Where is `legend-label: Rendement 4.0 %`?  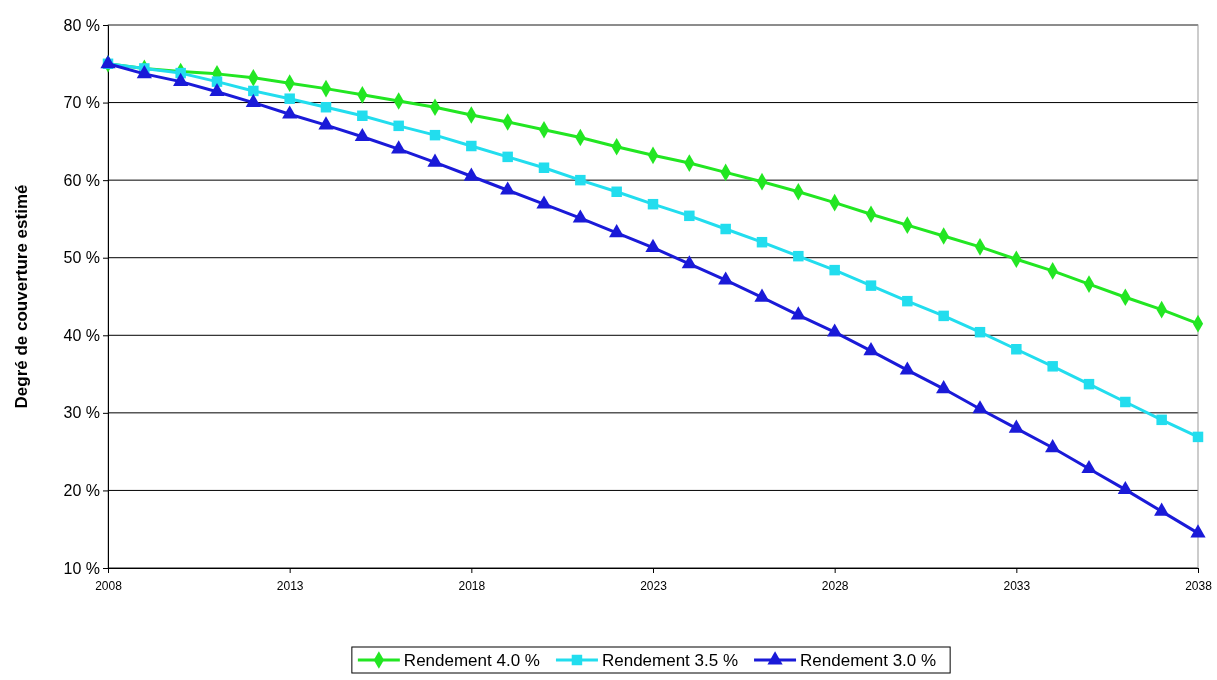 legend-label: Rendement 4.0 % is located at coordinates (471, 660).